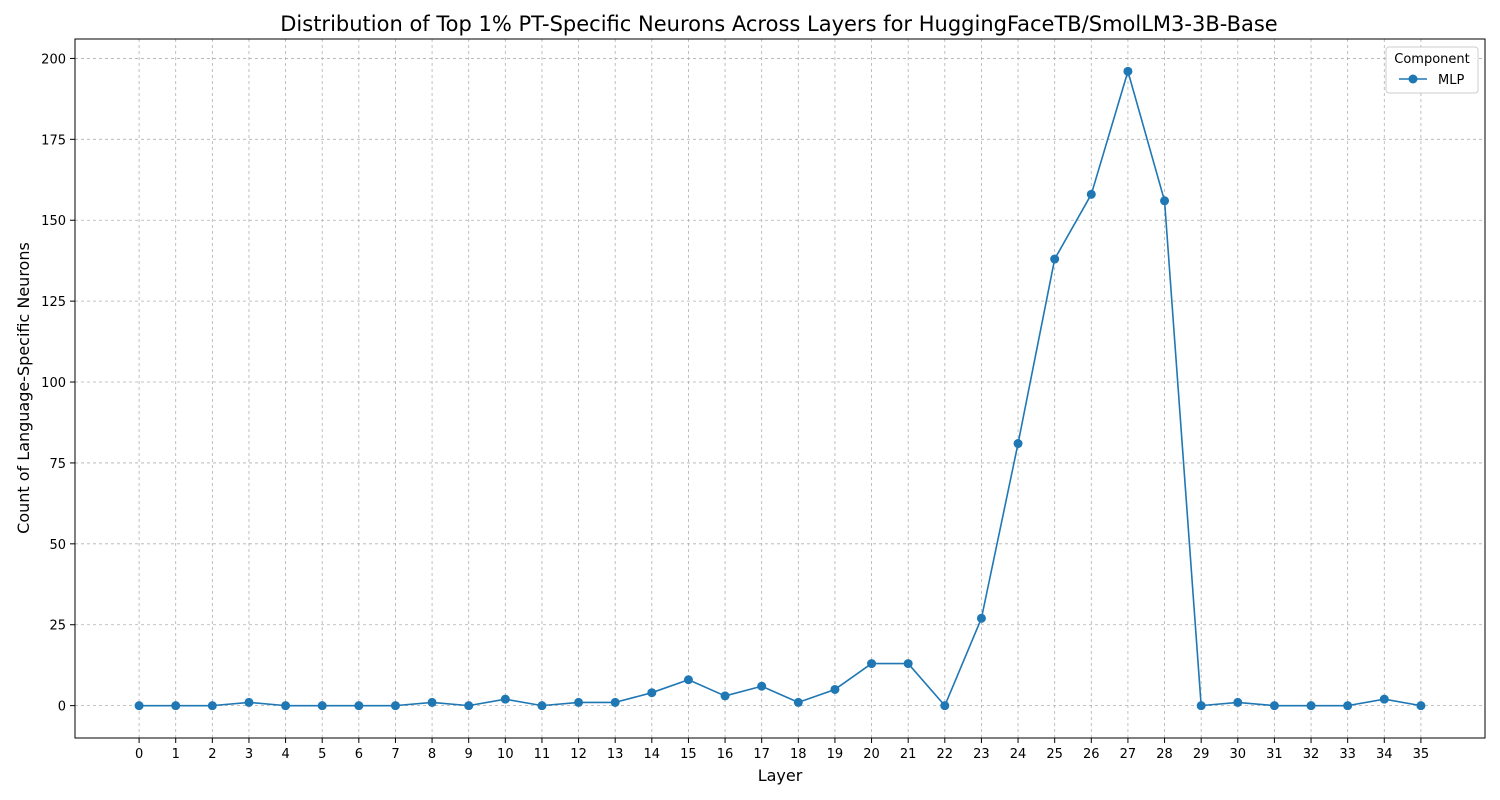  I want to click on x-tick-label: 13, so click(615, 754).